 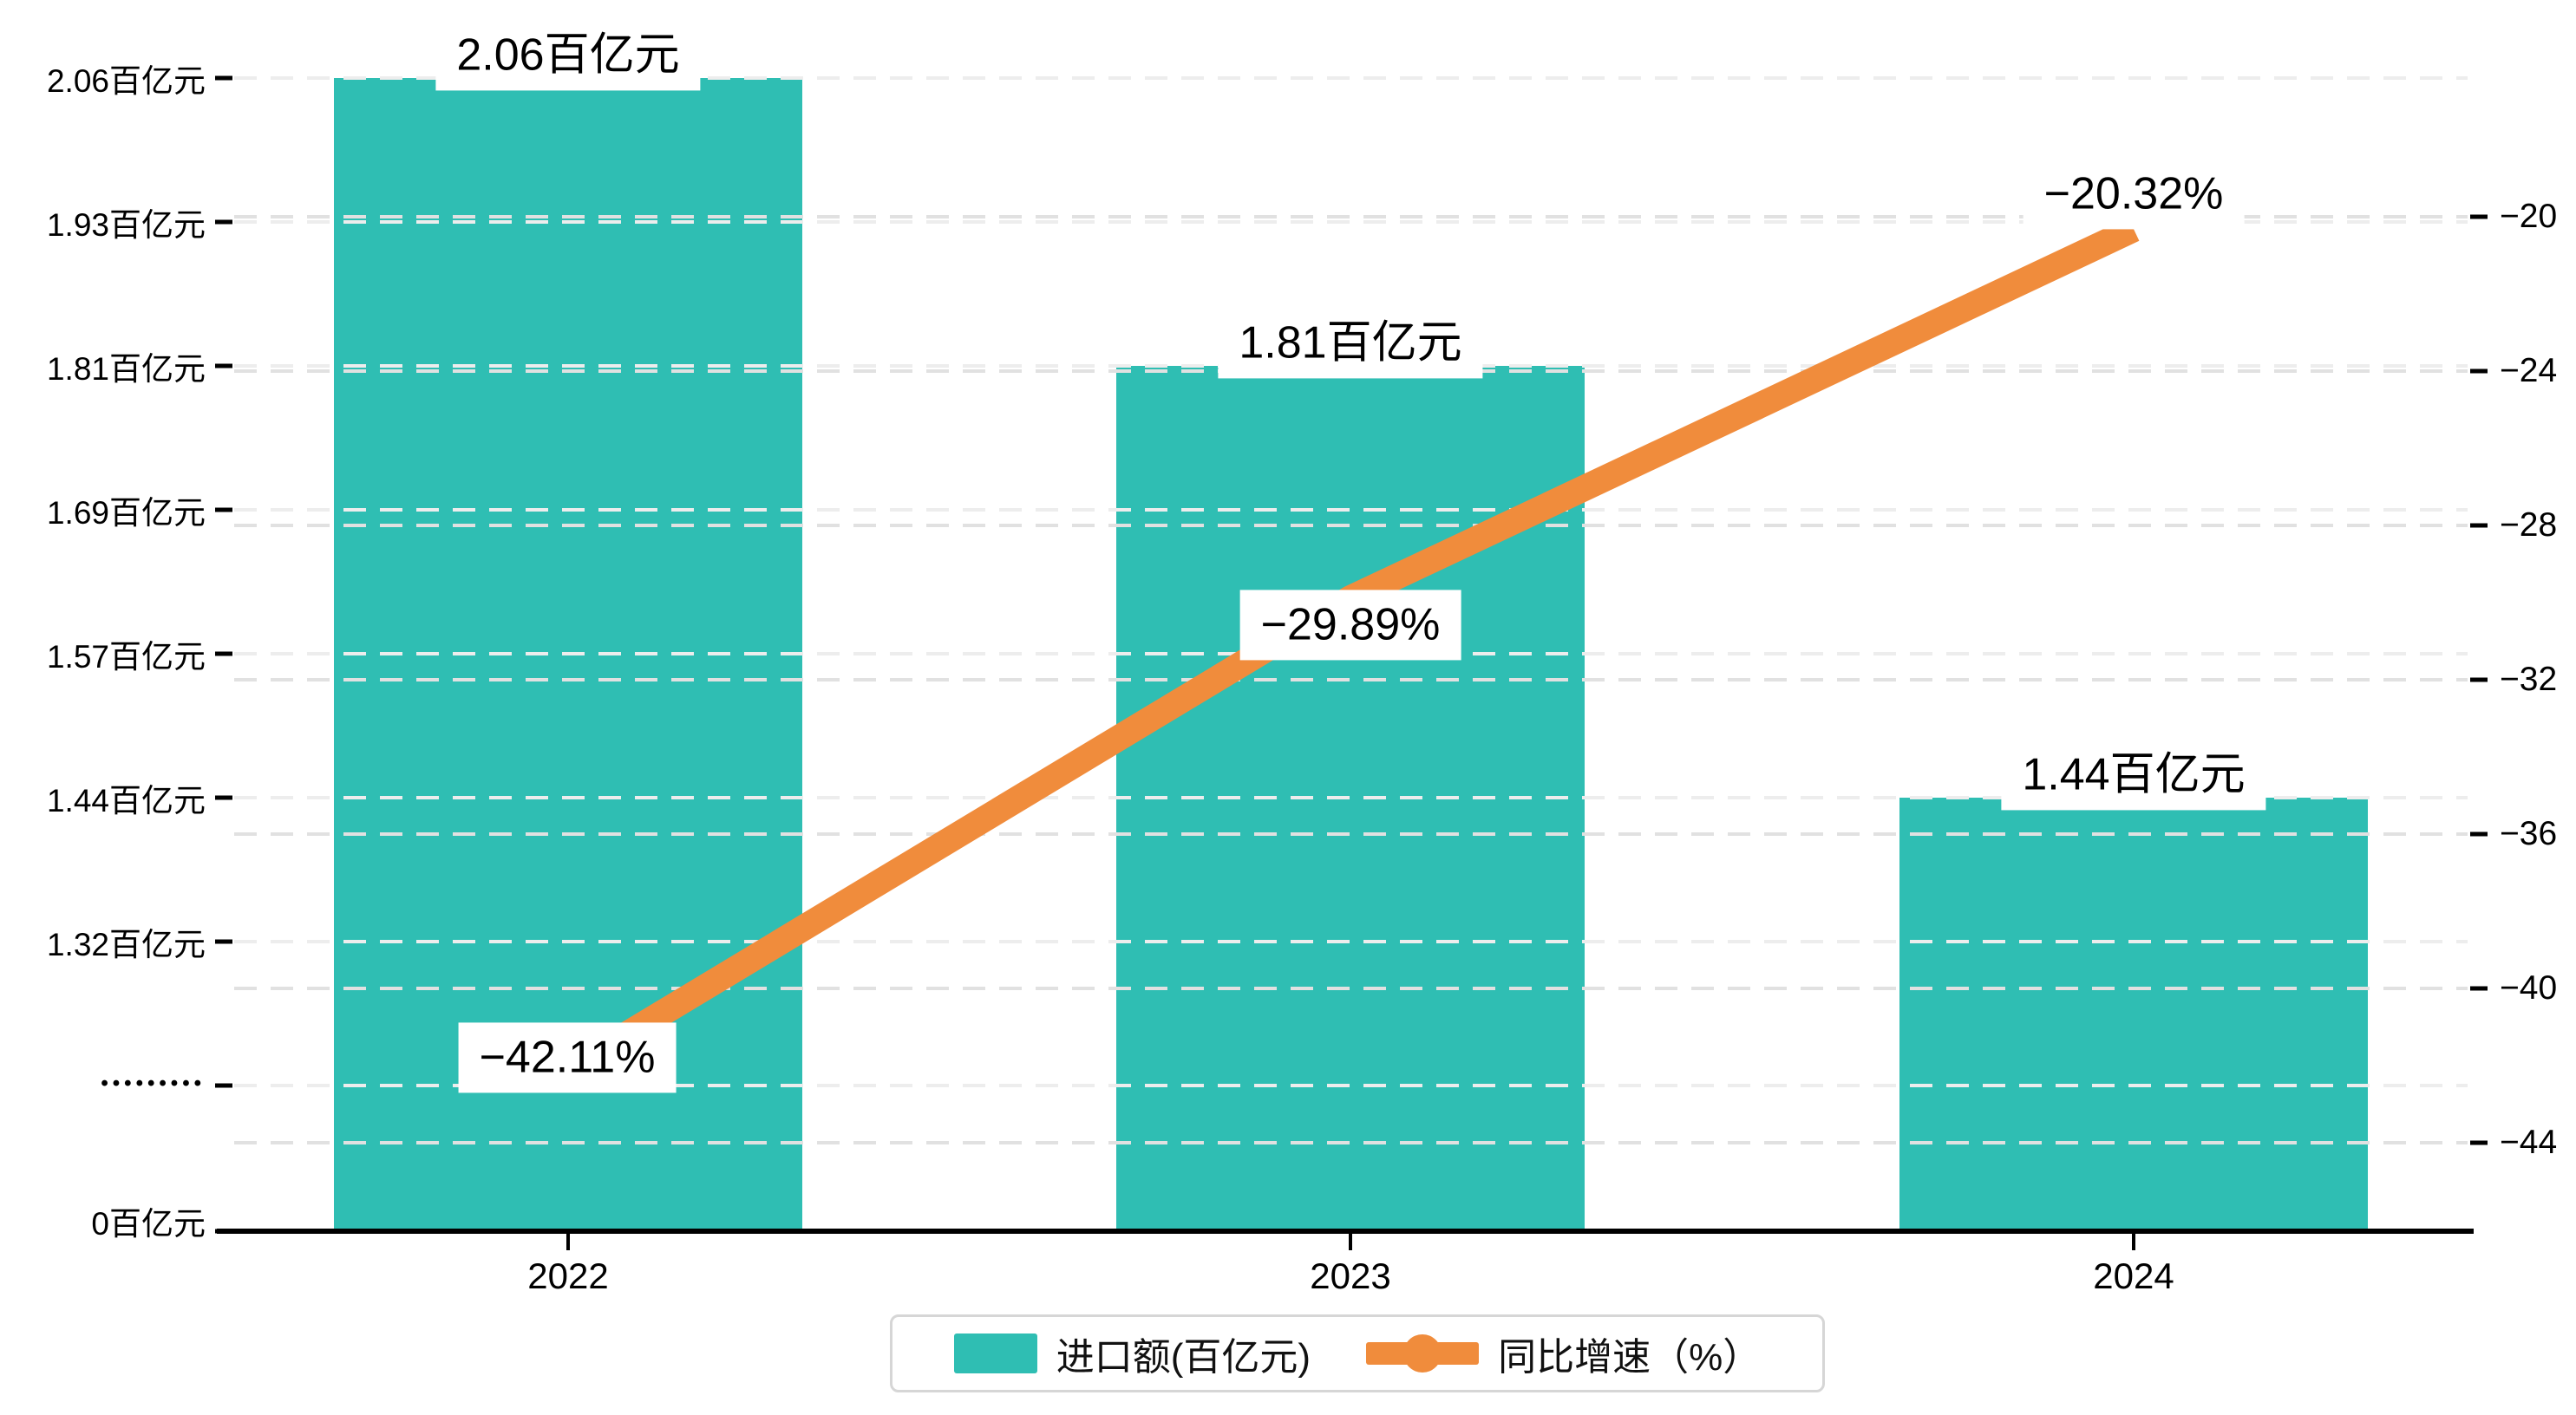 What do you see at coordinates (2133, 1275) in the screenshot?
I see `x-axis-label-2024: 2024` at bounding box center [2133, 1275].